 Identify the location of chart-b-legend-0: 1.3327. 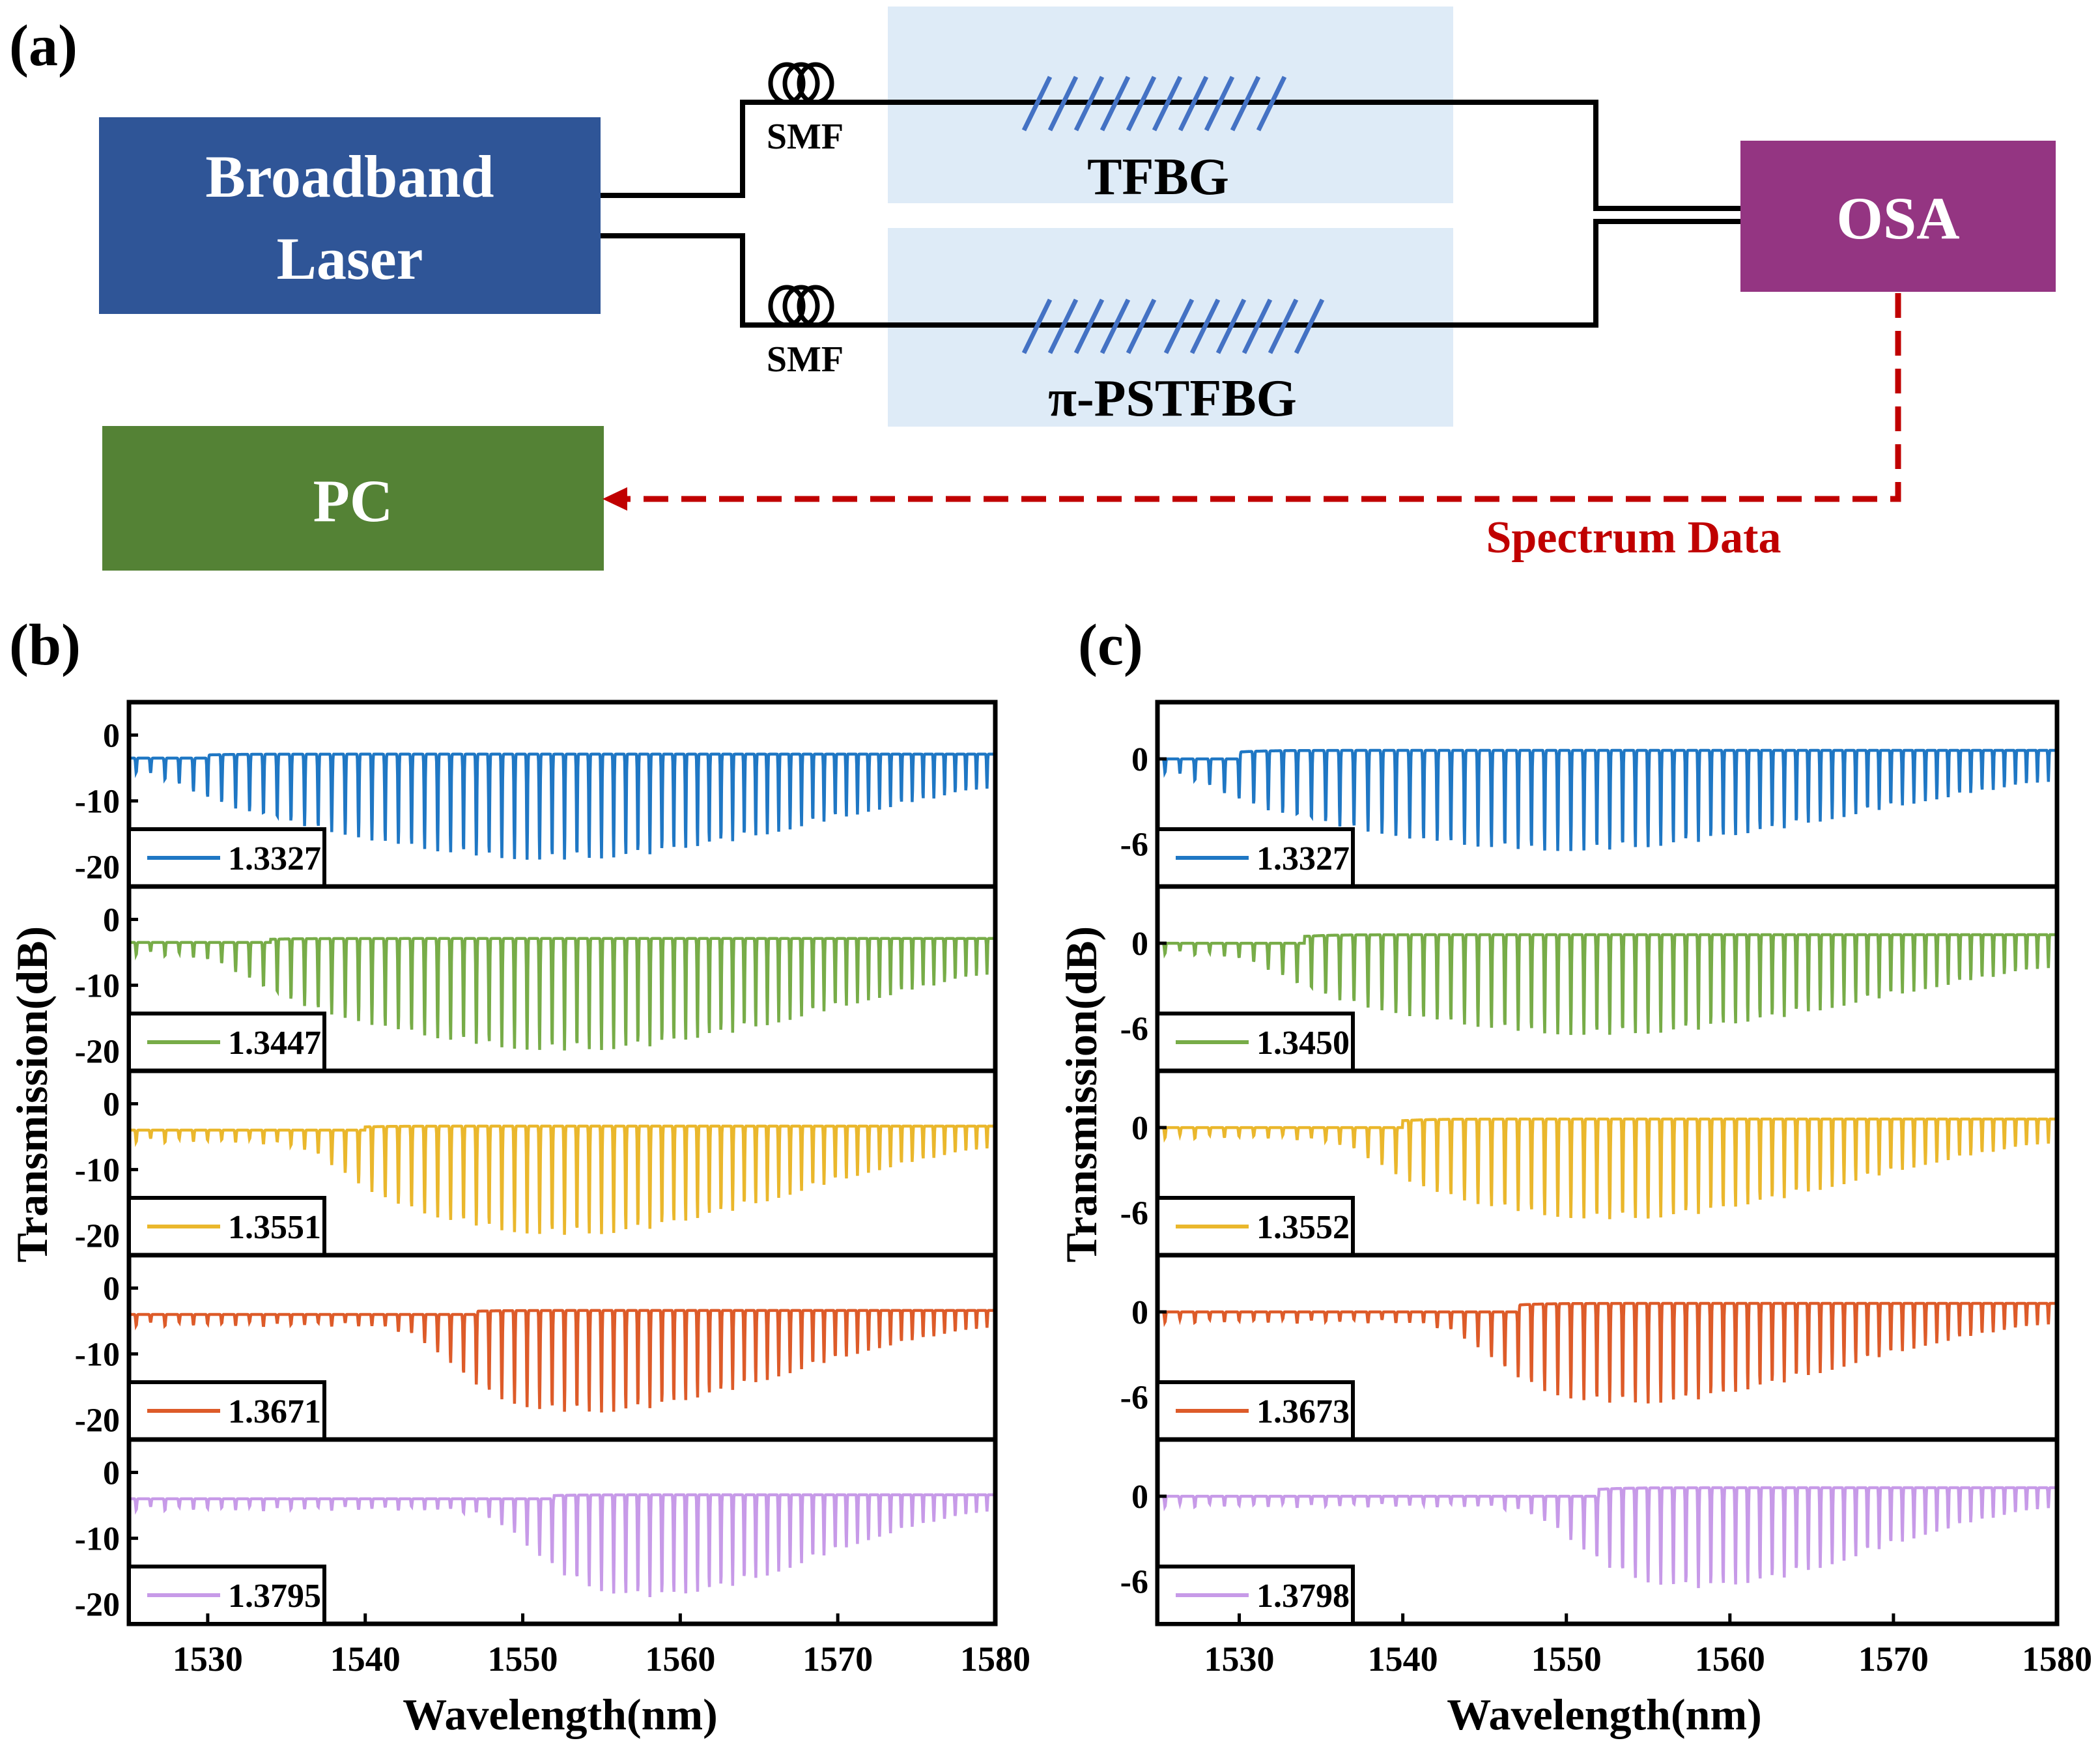
(226, 857).